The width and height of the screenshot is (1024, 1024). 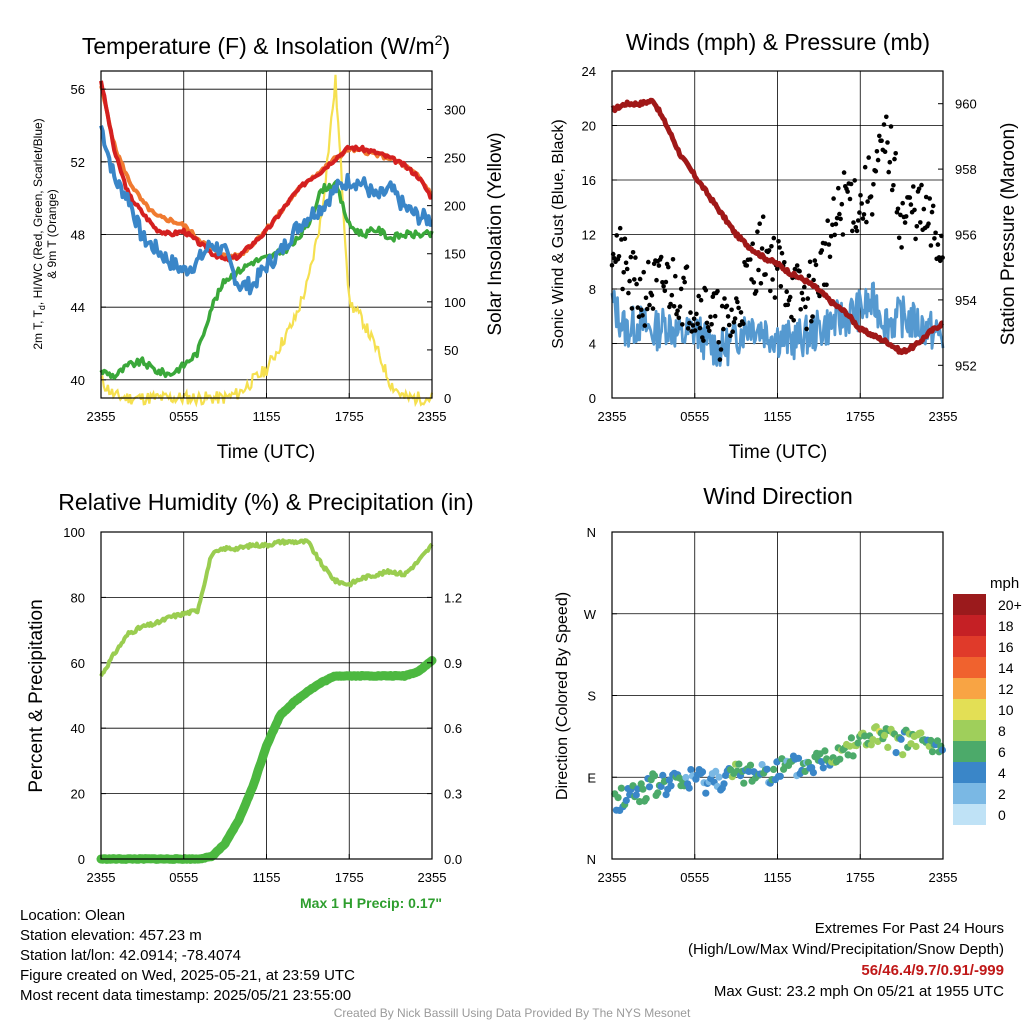 What do you see at coordinates (589, 235) in the screenshot?
I see `wind-ytick-label: 12` at bounding box center [589, 235].